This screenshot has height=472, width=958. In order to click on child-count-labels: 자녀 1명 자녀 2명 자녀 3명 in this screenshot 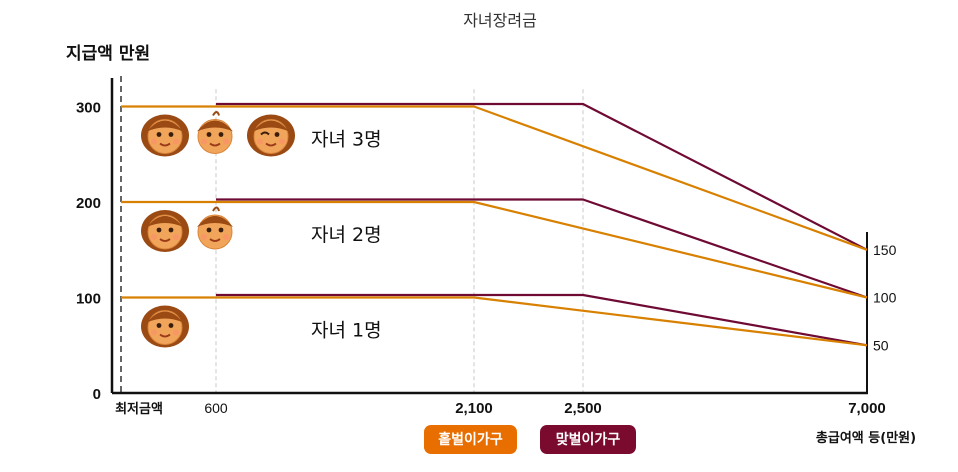, I will do `click(346, 235)`.